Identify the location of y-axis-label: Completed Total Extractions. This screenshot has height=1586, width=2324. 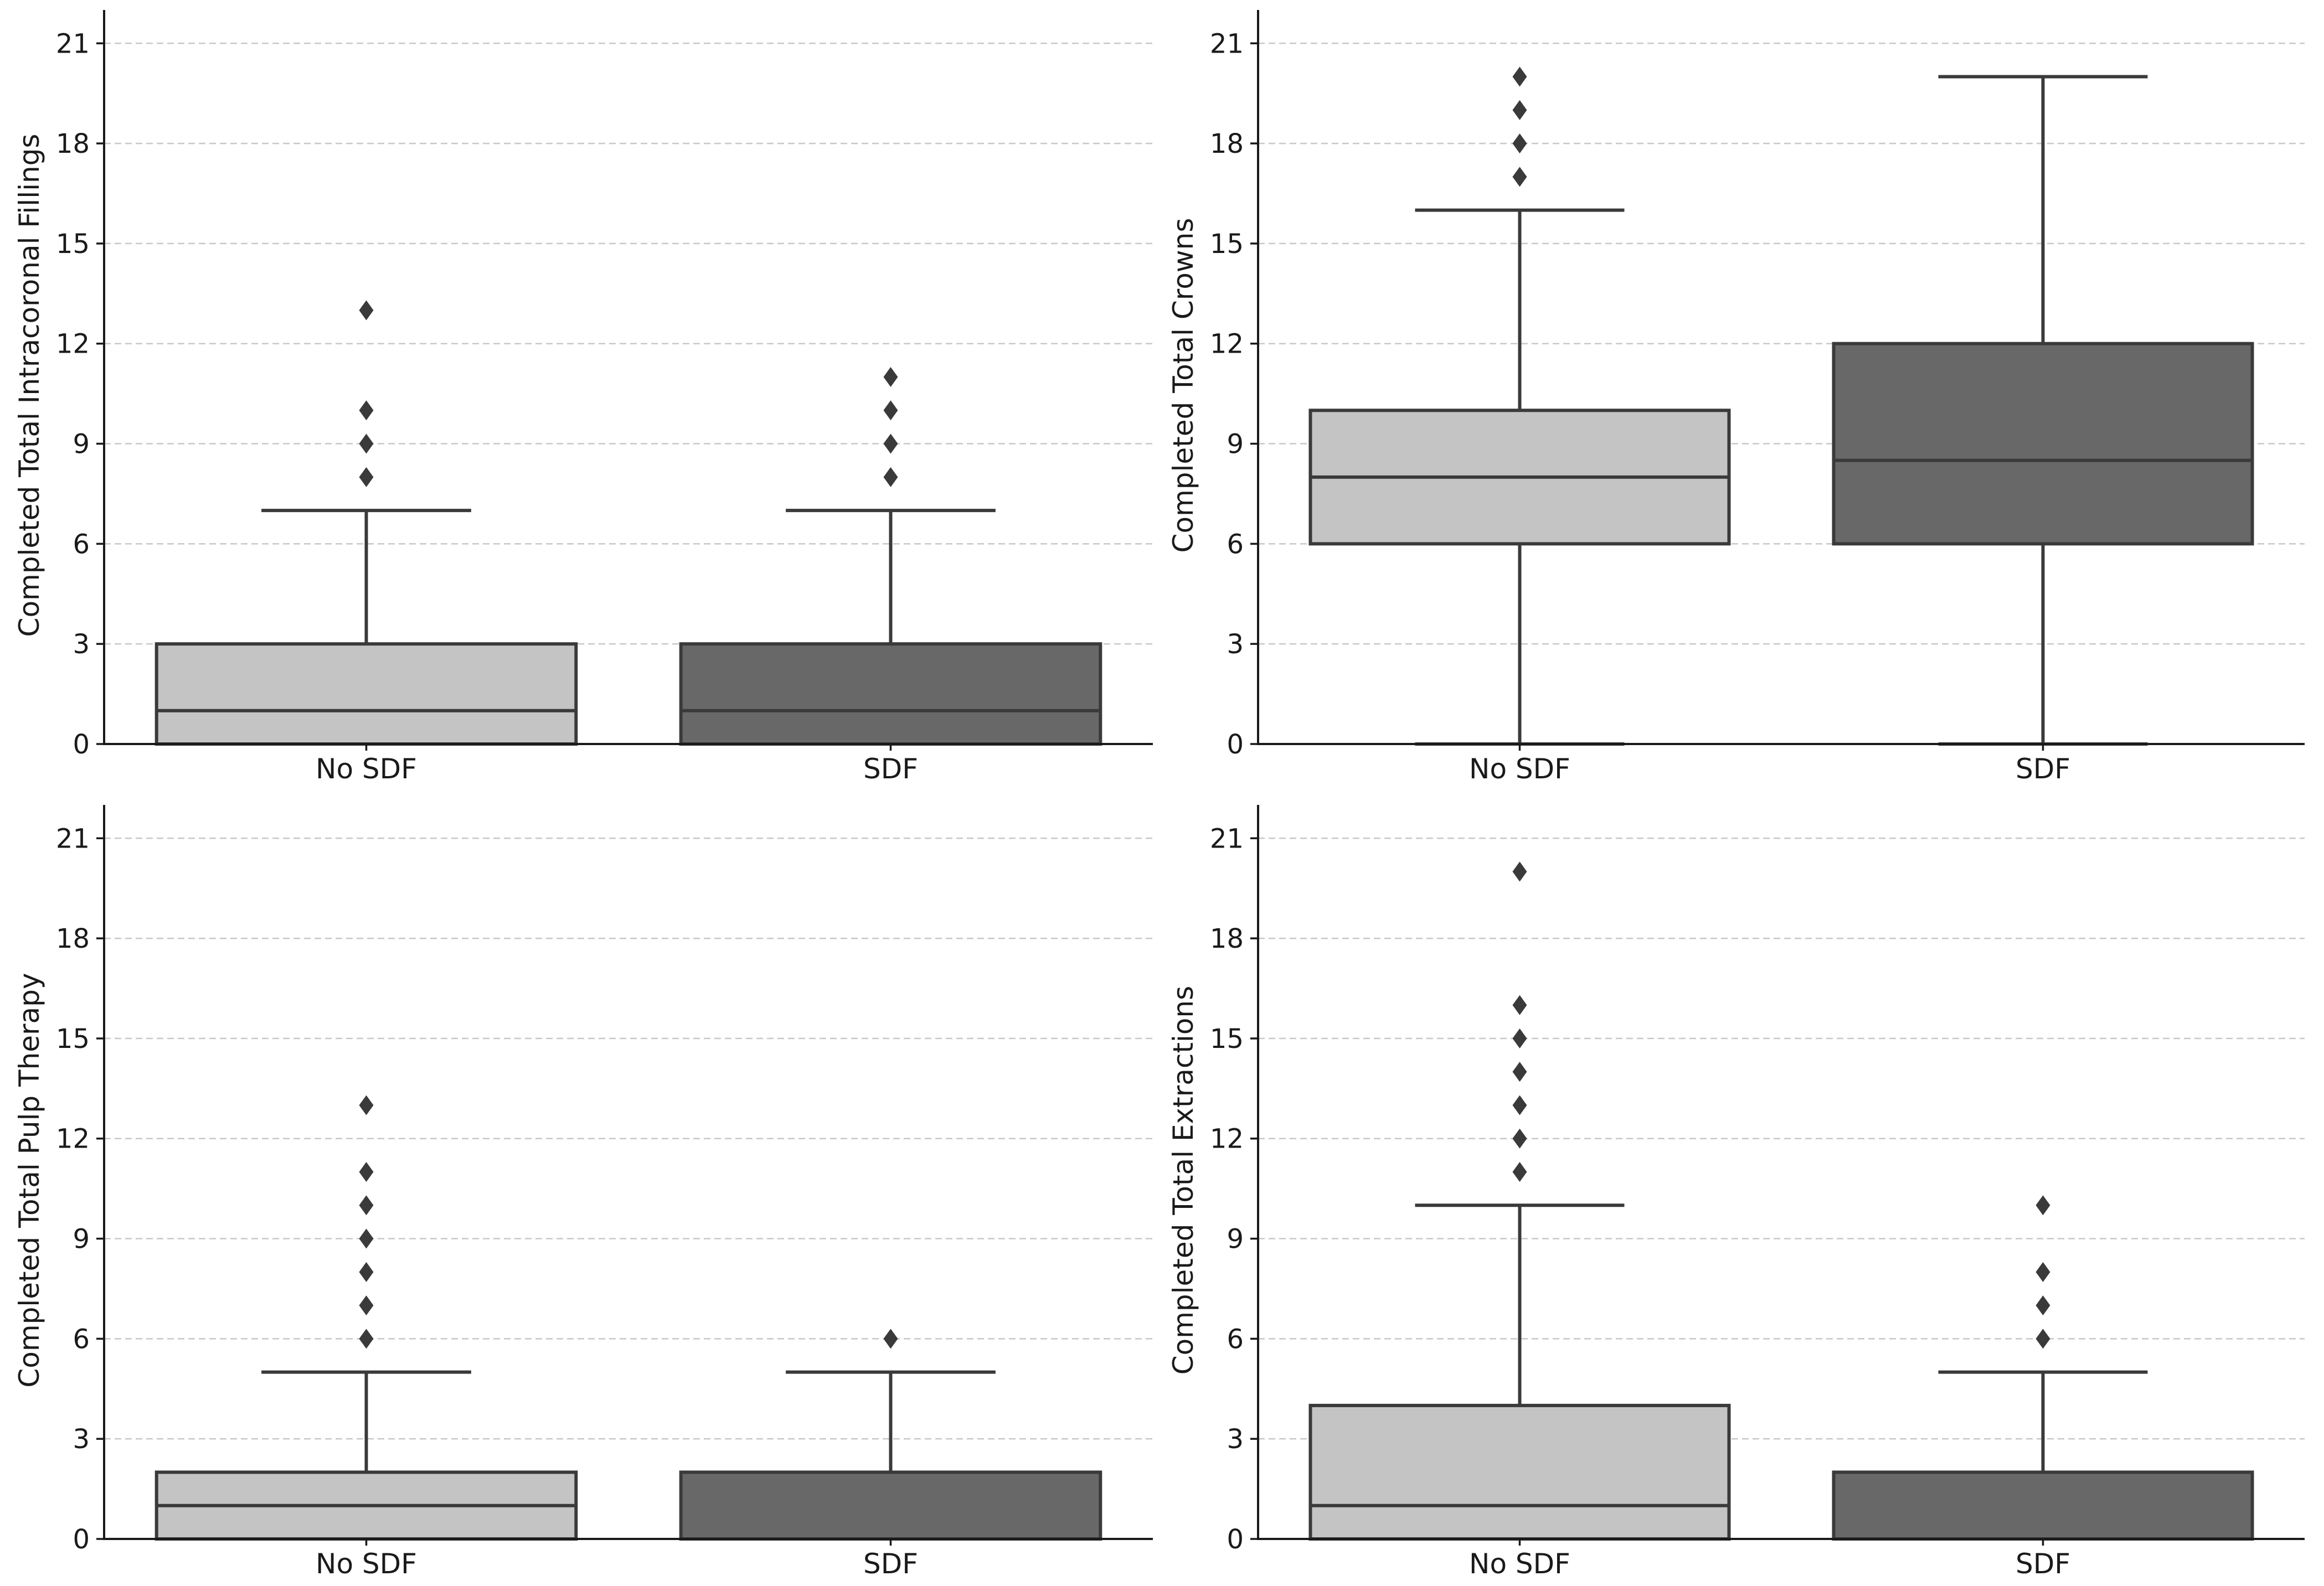
(1183, 1180).